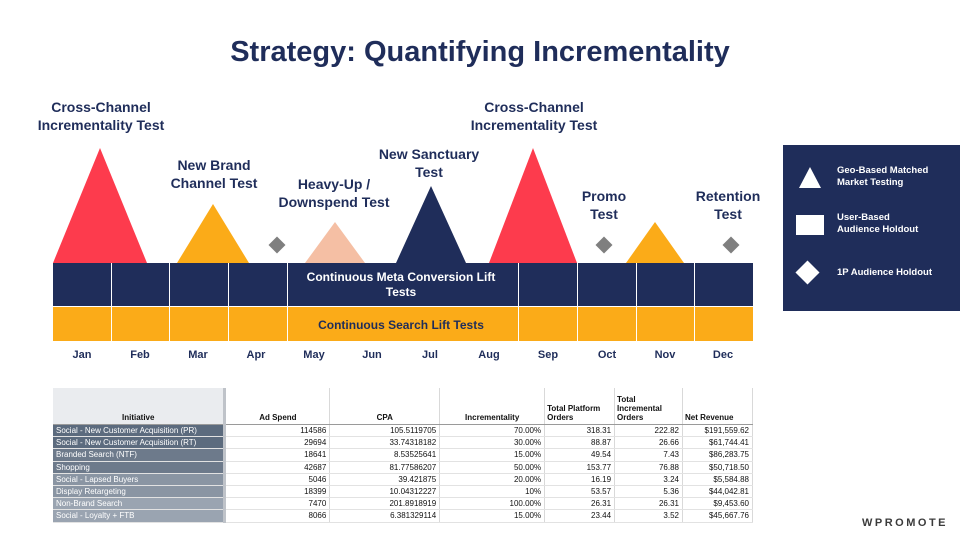 Image resolution: width=960 pixels, height=540 pixels. Describe the element at coordinates (648, 406) in the screenshot. I see `col-header-incremental-orders: Total Incremental Orders` at that location.